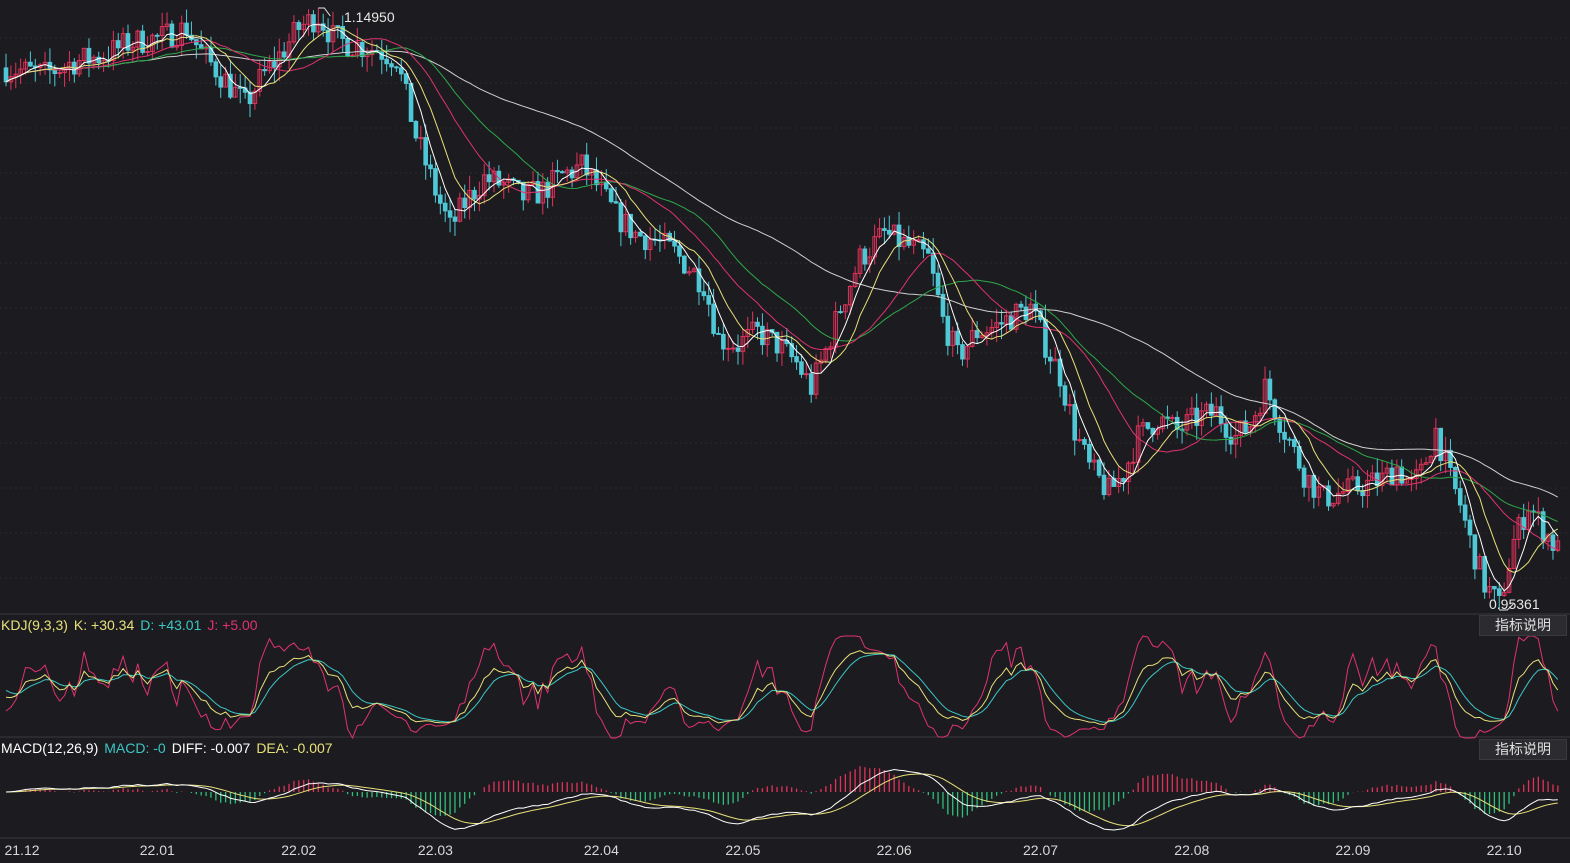  Describe the element at coordinates (1192, 850) in the screenshot. I see `x-tick-label: 22.08` at that location.